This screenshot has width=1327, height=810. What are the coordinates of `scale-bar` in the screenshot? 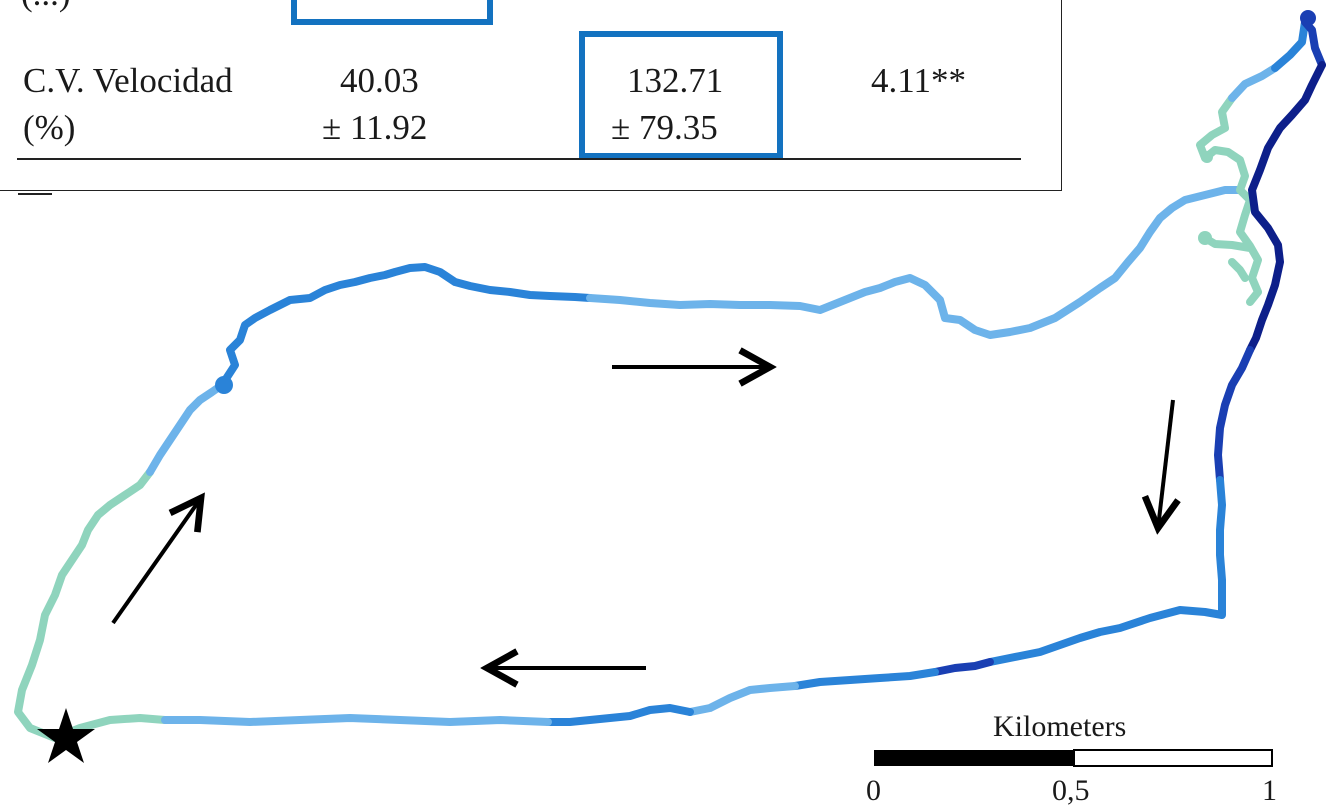 It's located at (1073, 758).